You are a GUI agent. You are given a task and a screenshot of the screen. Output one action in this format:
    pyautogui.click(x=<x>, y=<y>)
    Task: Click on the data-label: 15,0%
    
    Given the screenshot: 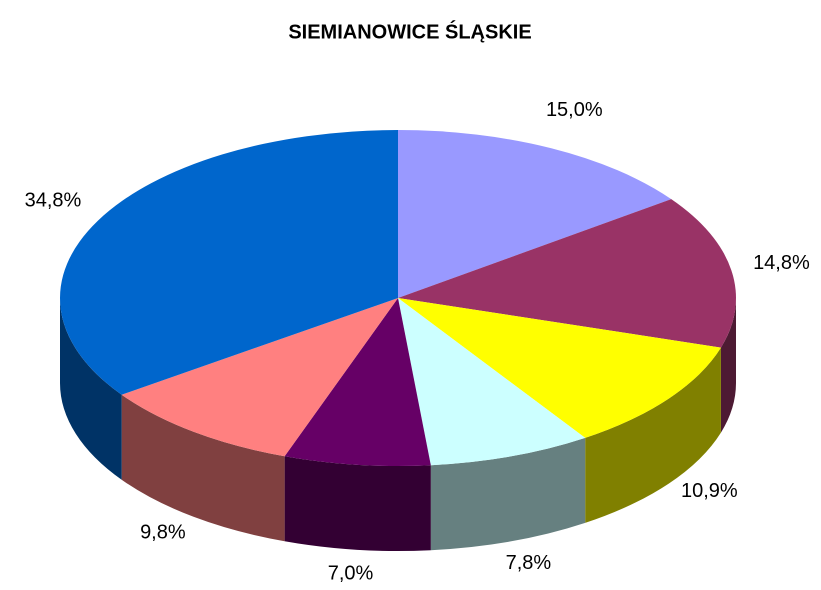 What is the action you would take?
    pyautogui.click(x=574, y=110)
    